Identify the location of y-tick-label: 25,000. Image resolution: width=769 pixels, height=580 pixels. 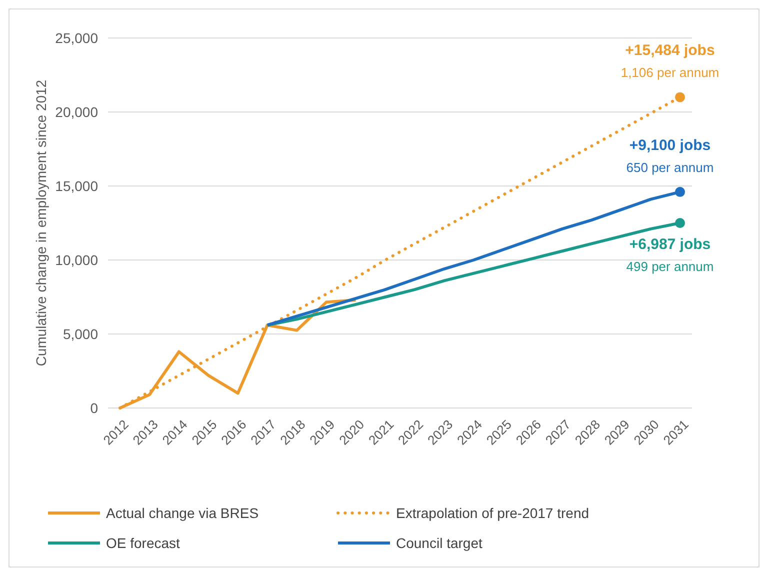
(76, 38).